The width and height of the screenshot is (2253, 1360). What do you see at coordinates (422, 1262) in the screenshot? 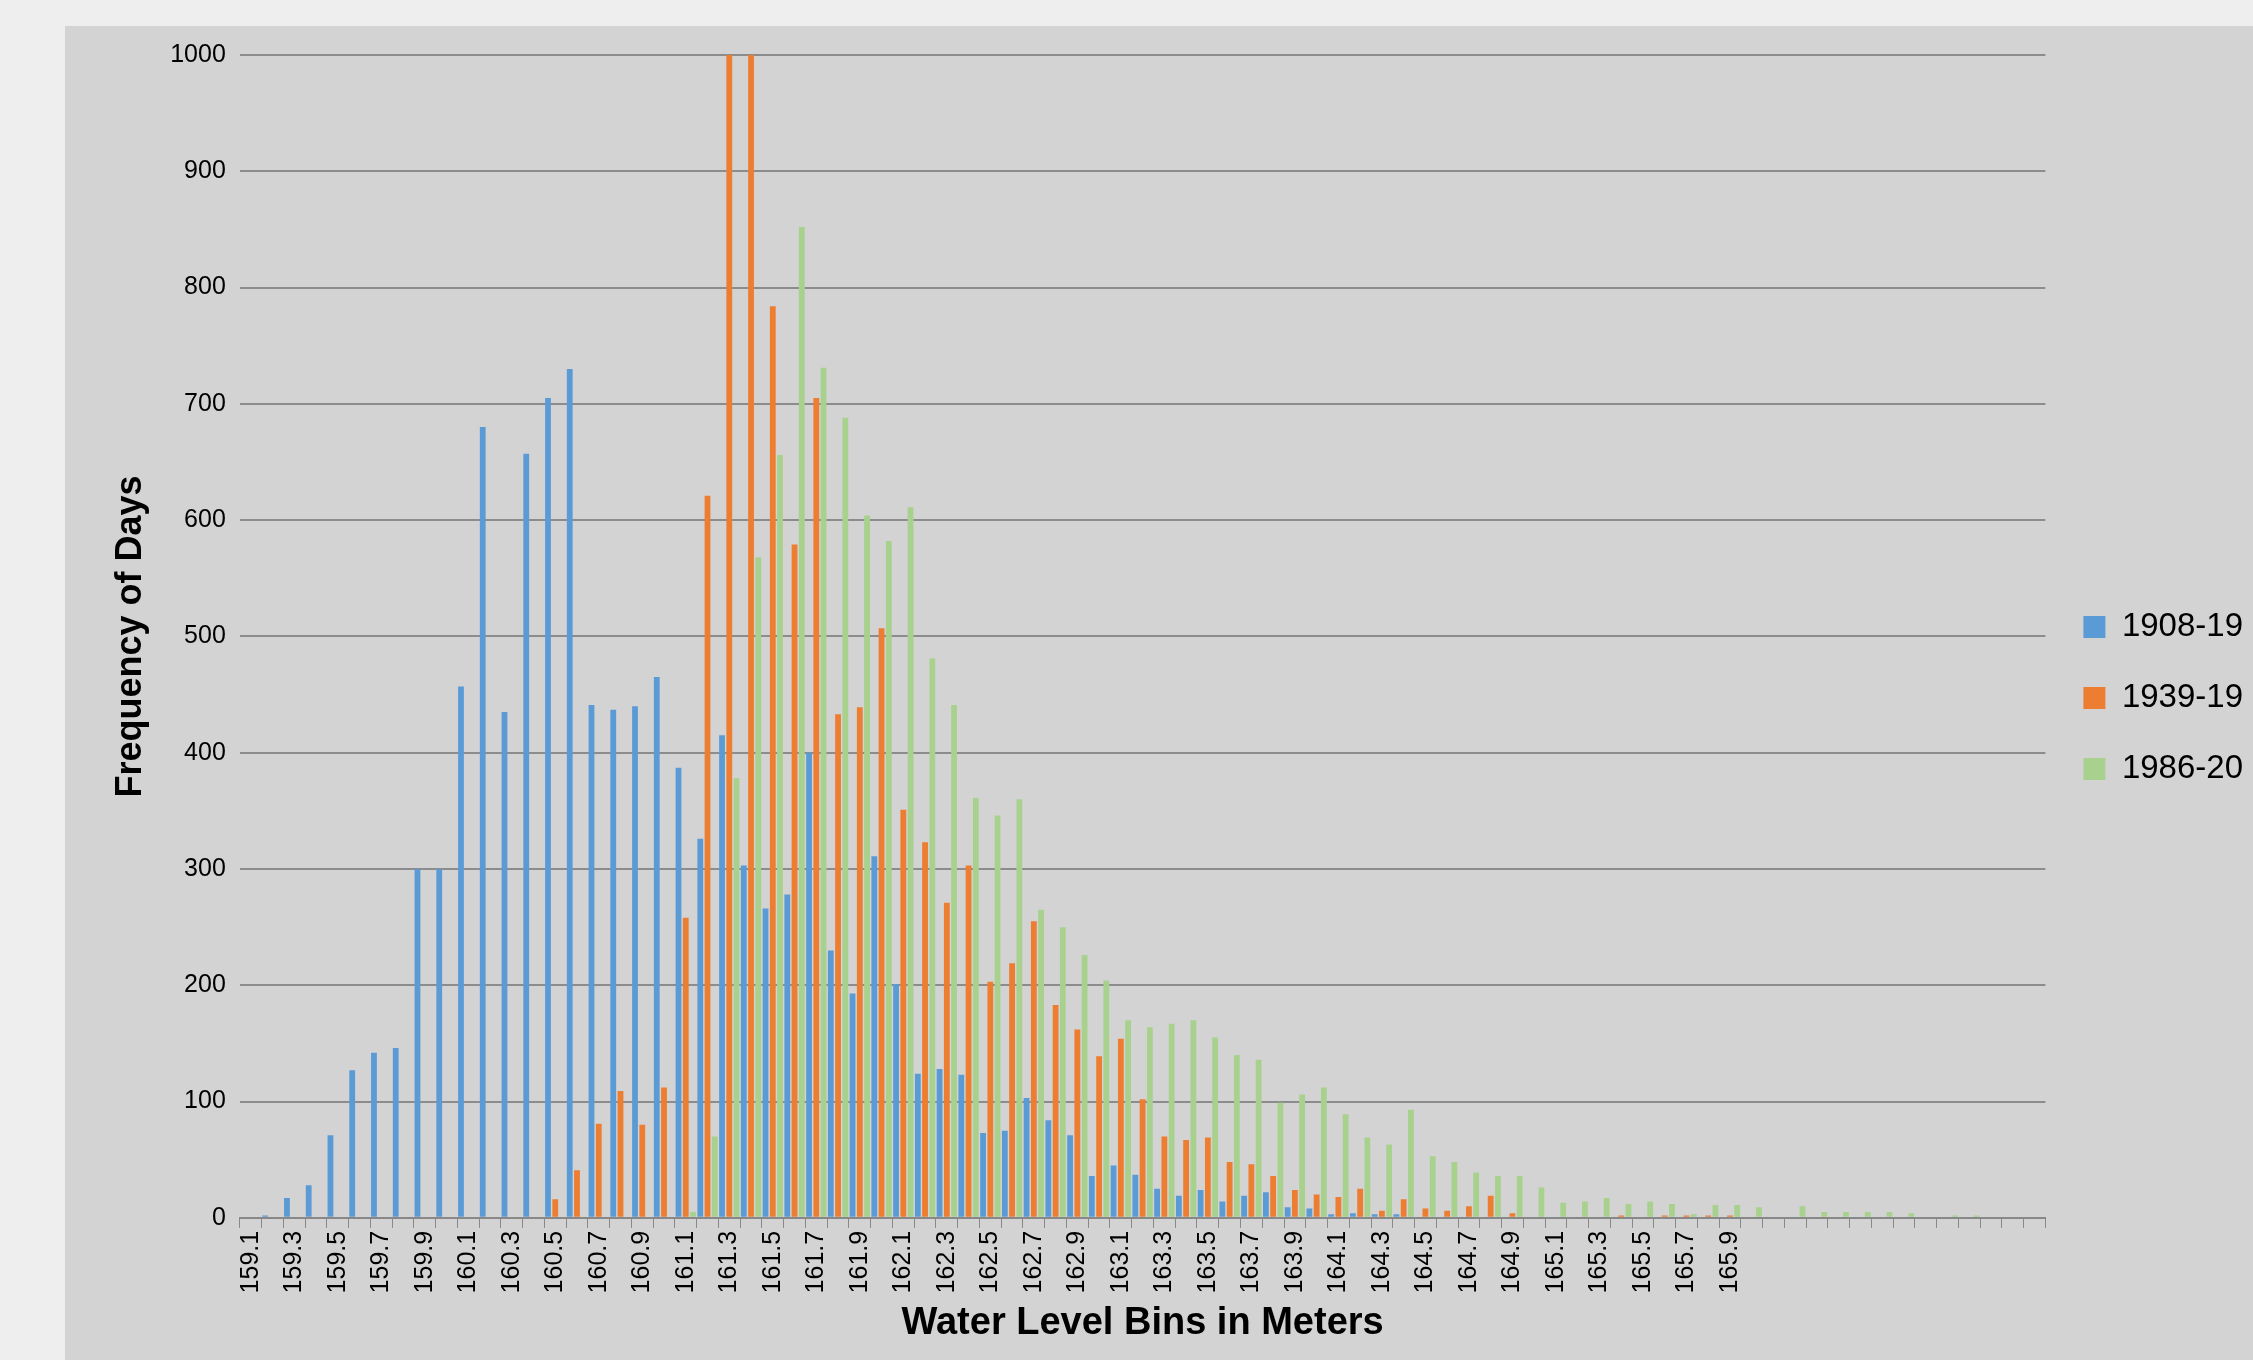
I see `x-tick-label: 159.9` at bounding box center [422, 1262].